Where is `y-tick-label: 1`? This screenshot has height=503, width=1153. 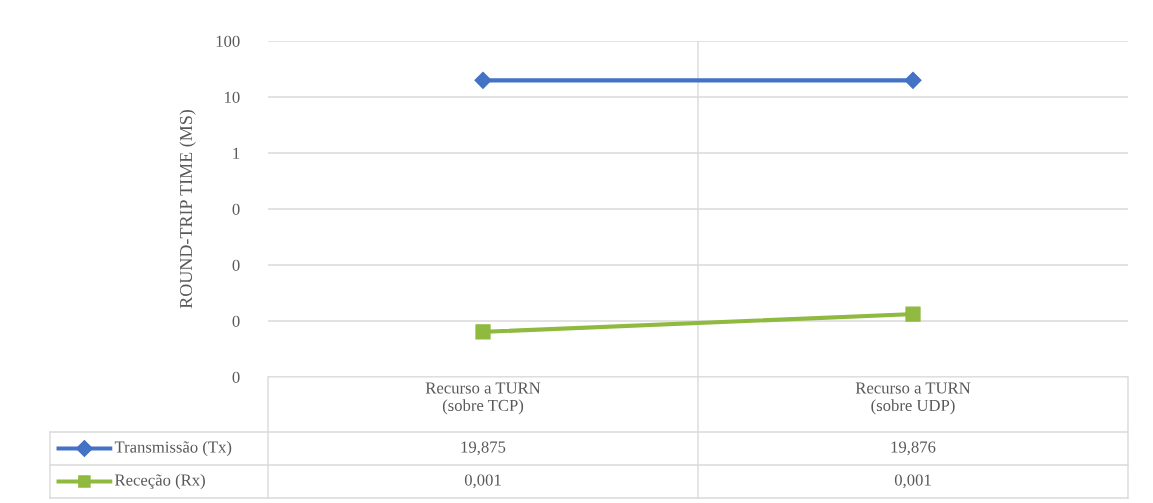 y-tick-label: 1 is located at coordinates (236, 153).